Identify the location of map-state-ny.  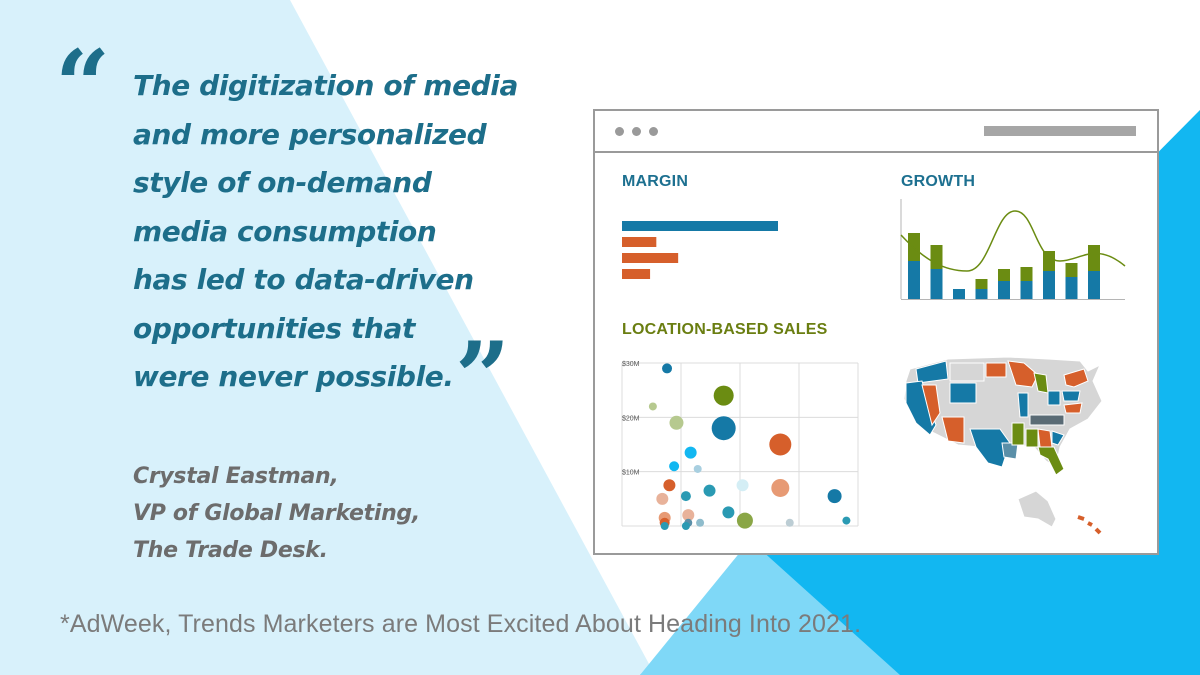
(1076, 378).